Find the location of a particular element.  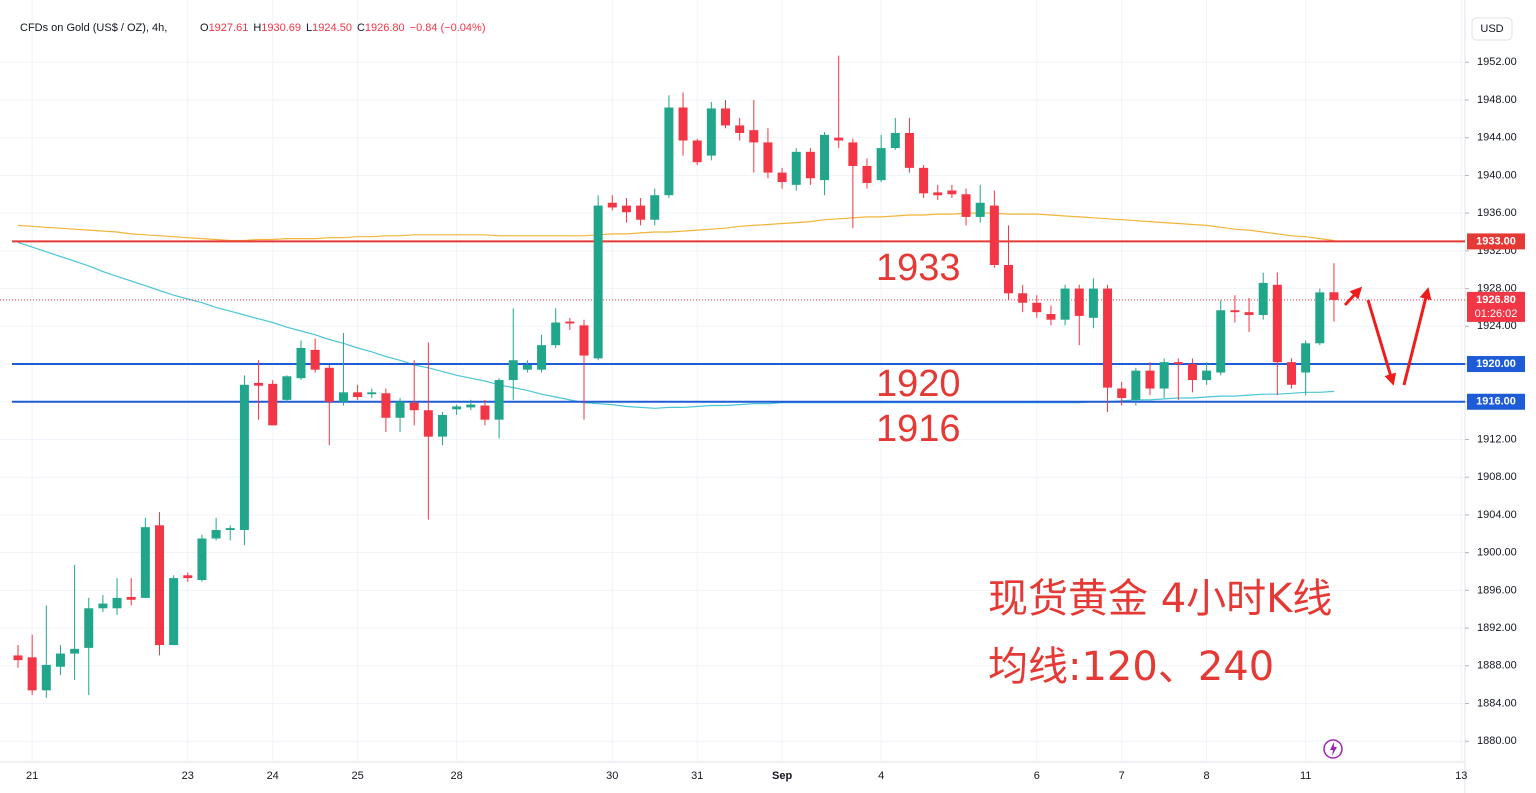

x-tick-label: 25 is located at coordinates (357, 776).